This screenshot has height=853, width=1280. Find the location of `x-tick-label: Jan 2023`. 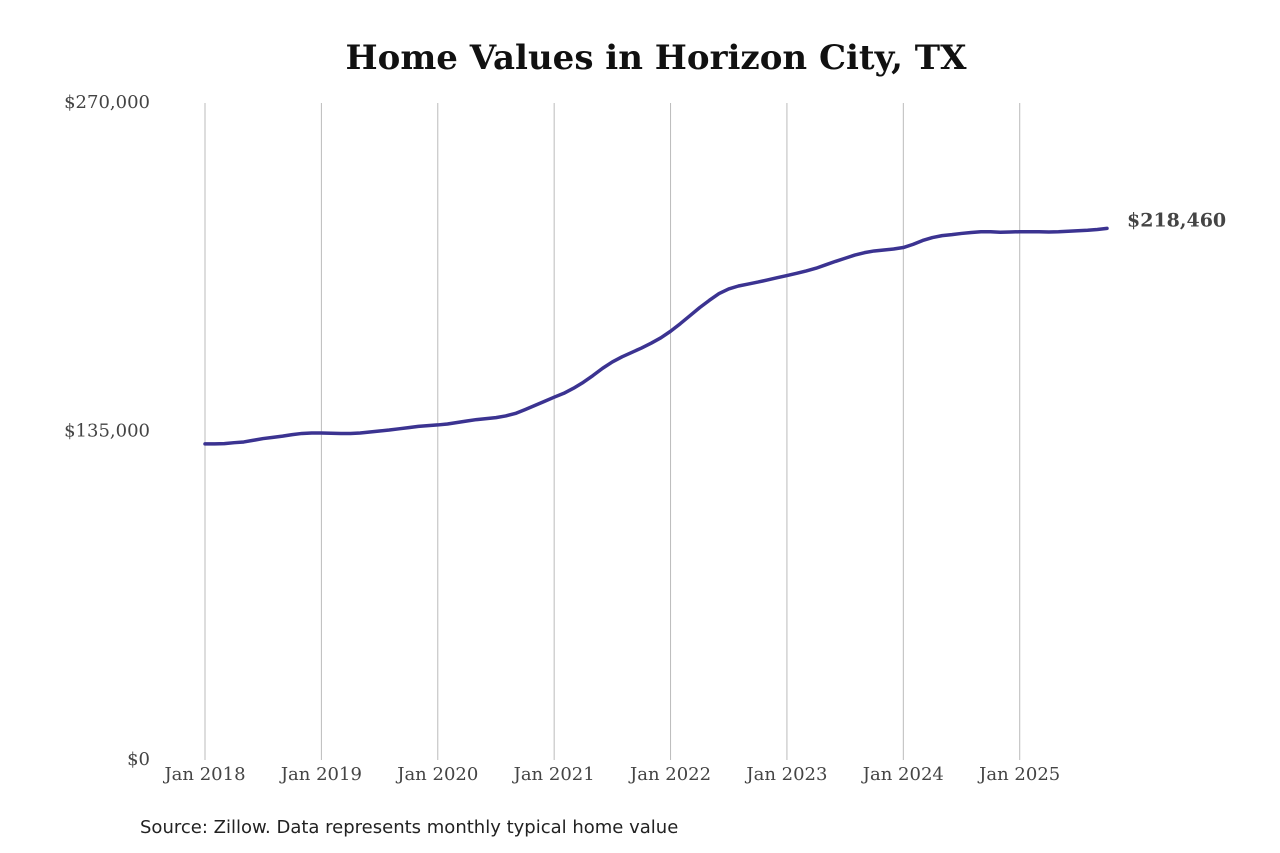

x-tick-label: Jan 2023 is located at coordinates (785, 774).